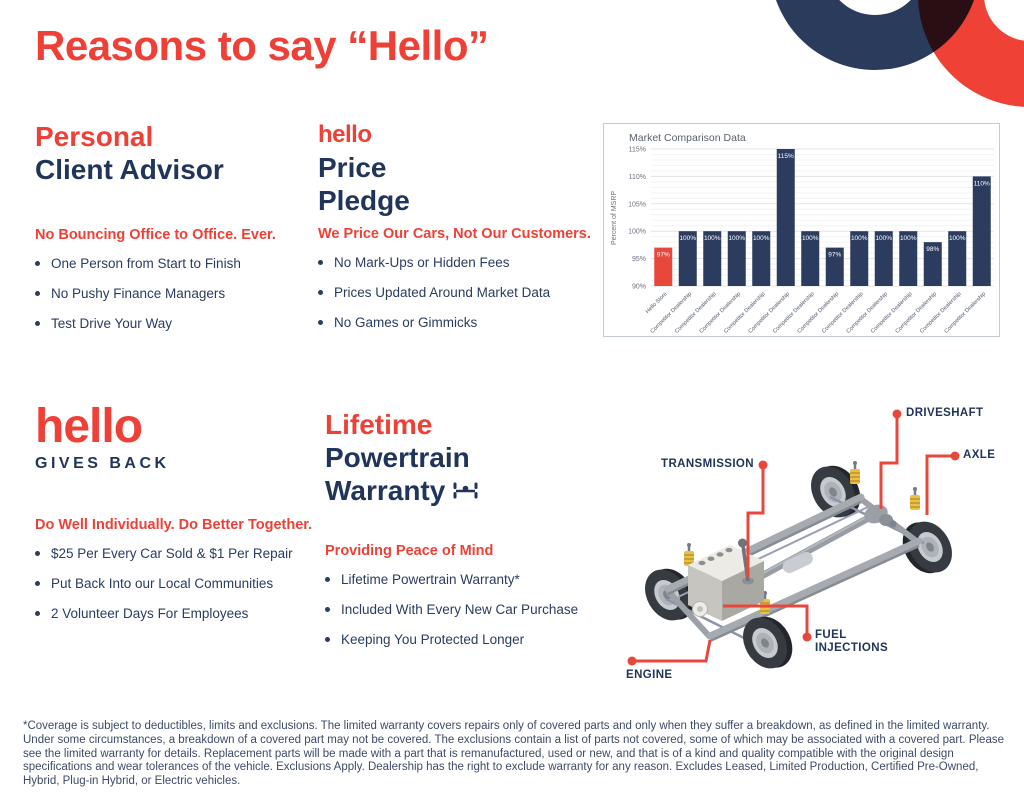 The image size is (1024, 804). I want to click on x-tick-label: Hello Store, so click(657, 303).